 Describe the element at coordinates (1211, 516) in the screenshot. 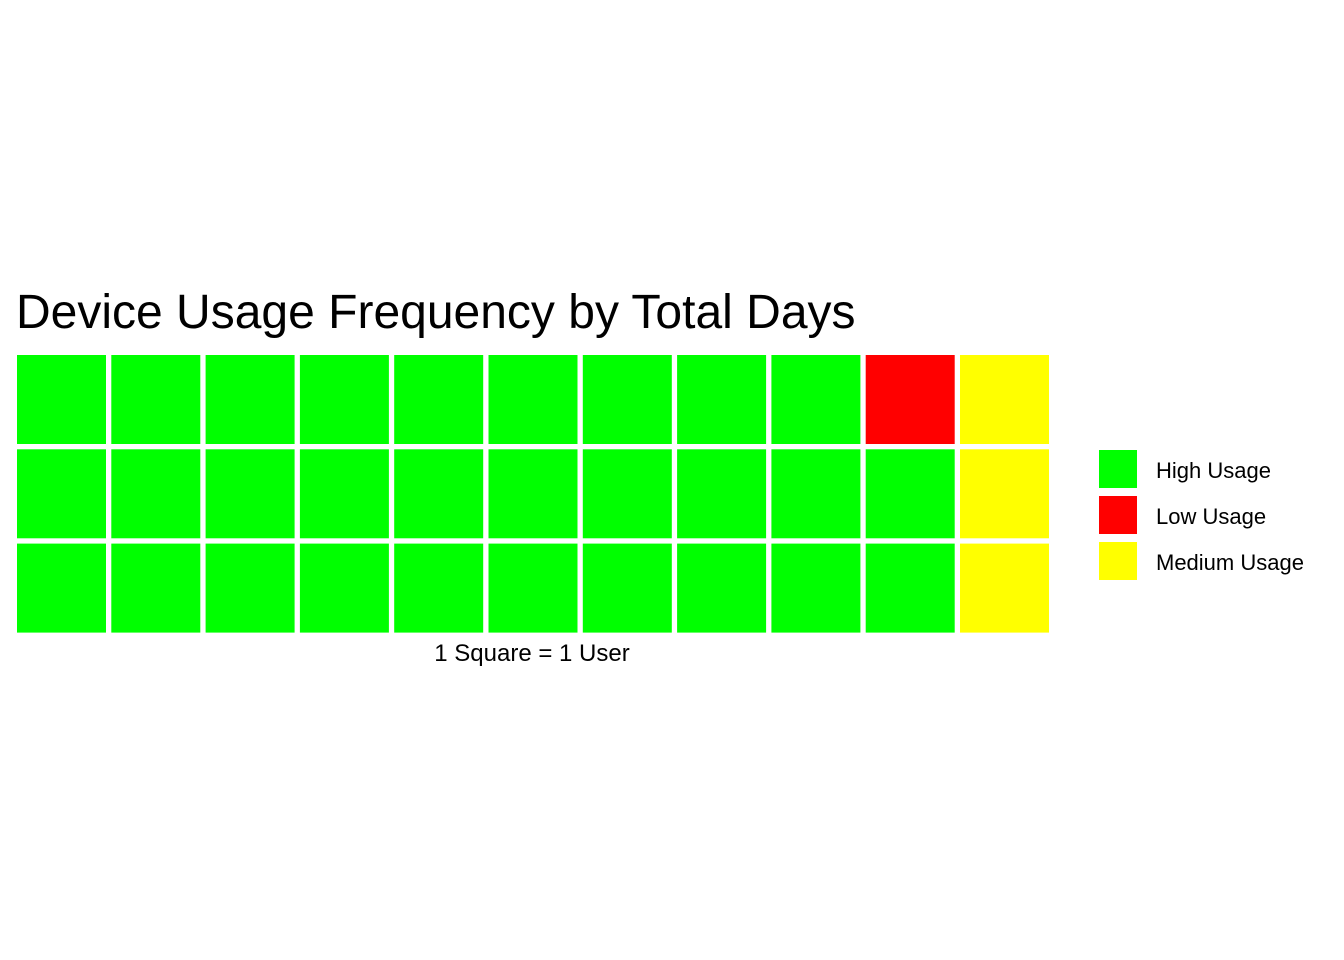

I see `legend-label-low-usage: Low Usage` at that location.